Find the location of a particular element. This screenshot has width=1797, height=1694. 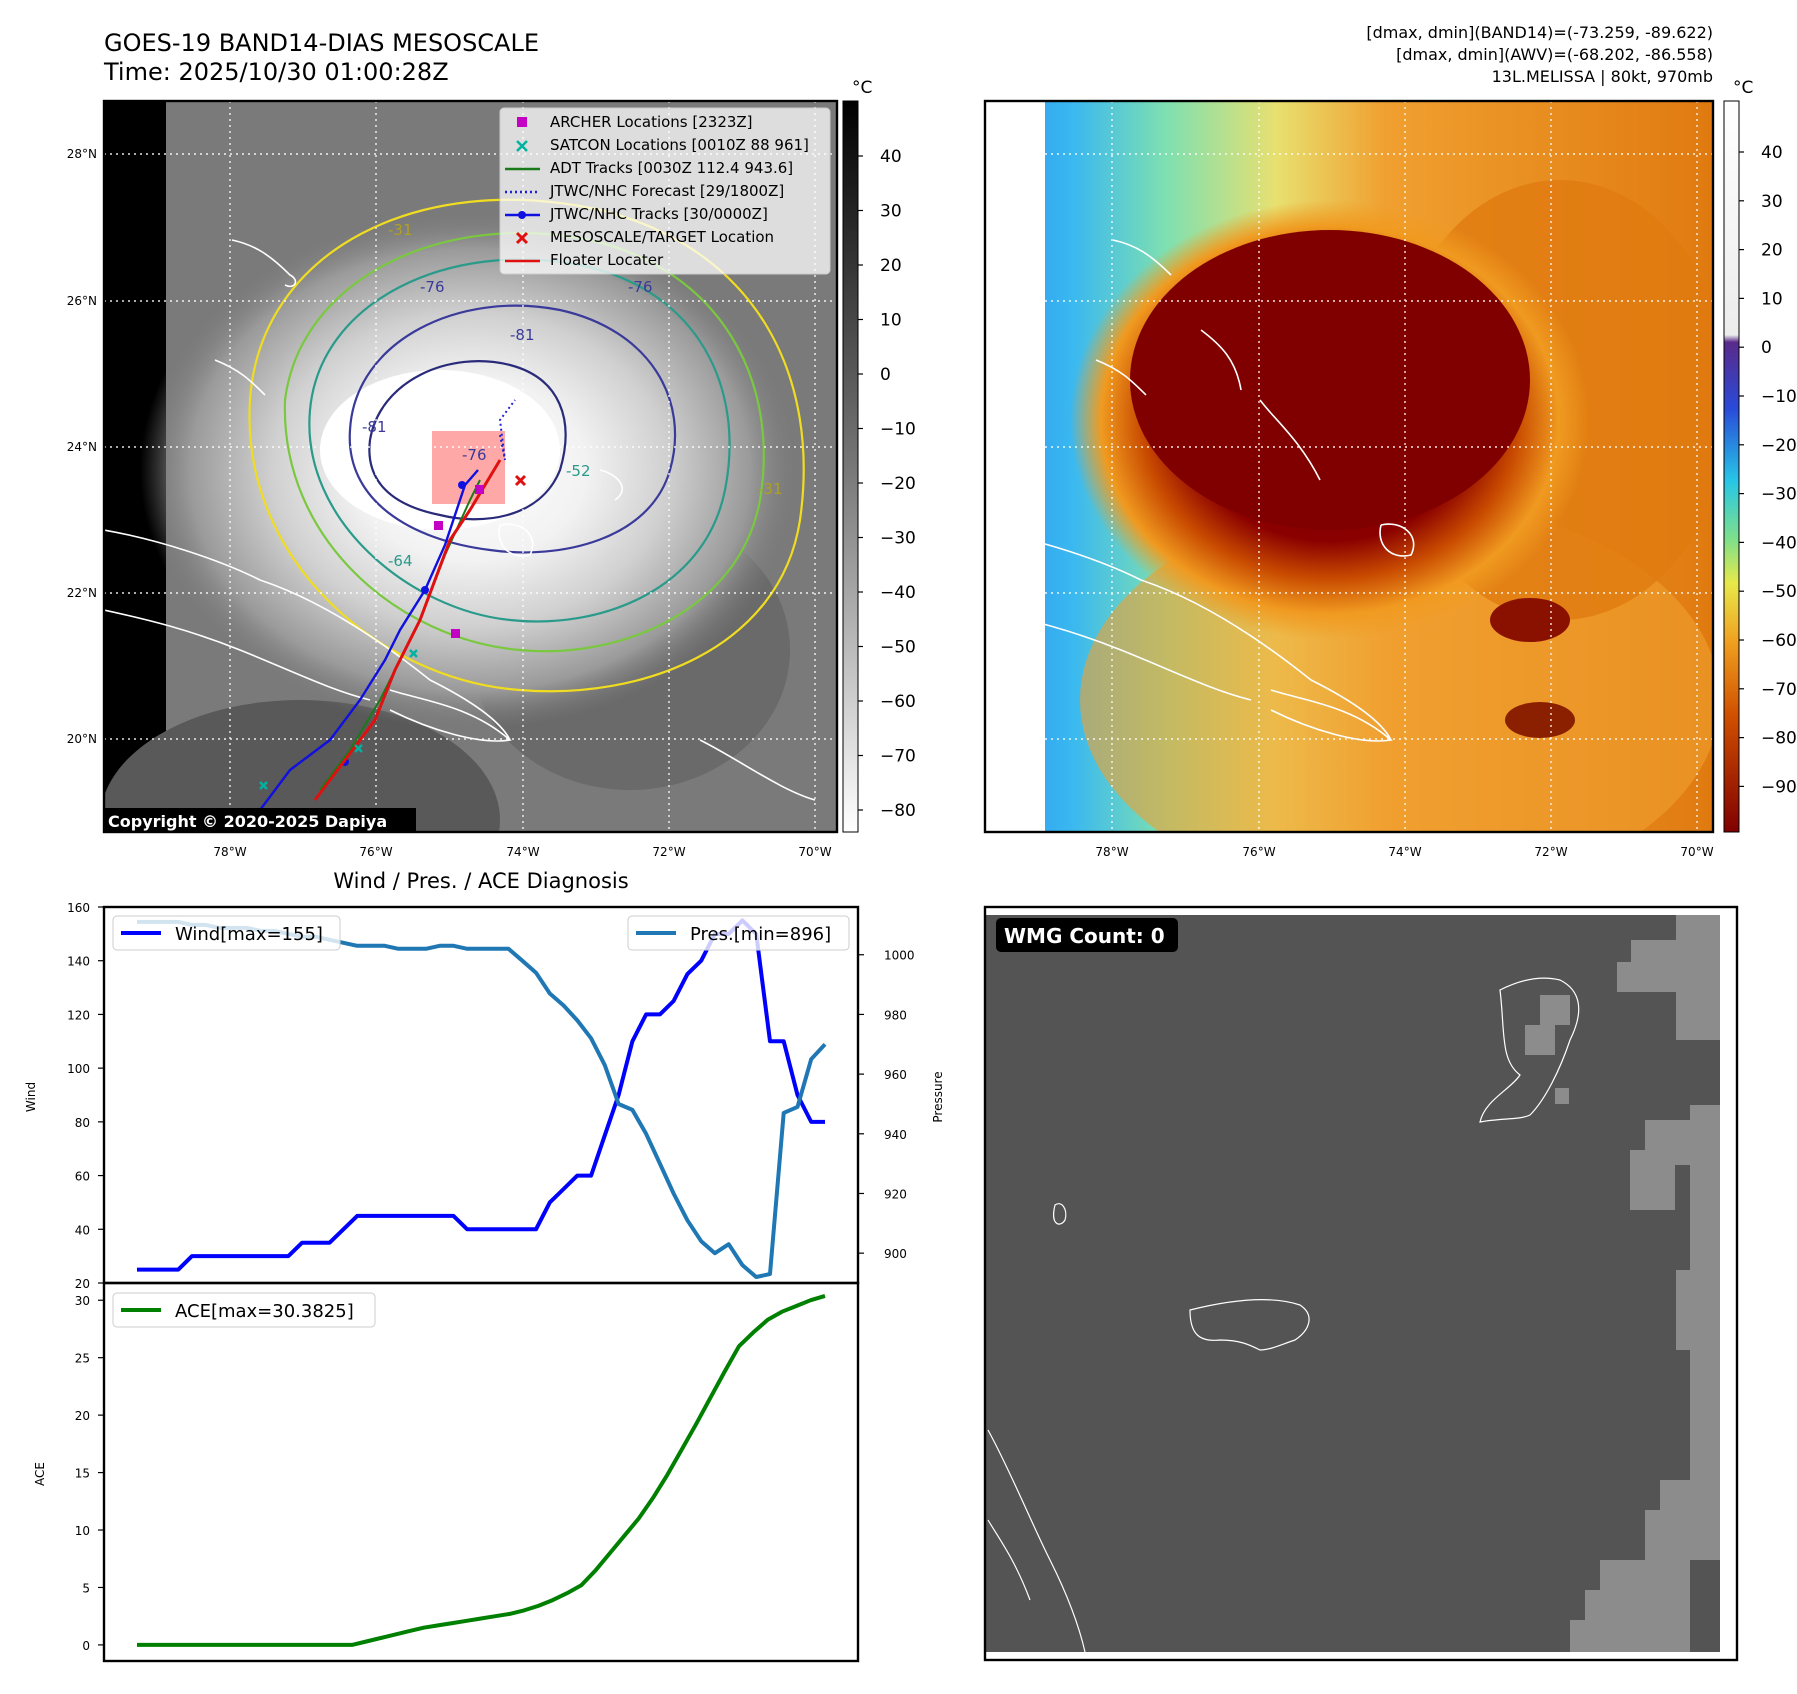

legend-archer: ARCHER Locations [2323Z] is located at coordinates (651, 122).